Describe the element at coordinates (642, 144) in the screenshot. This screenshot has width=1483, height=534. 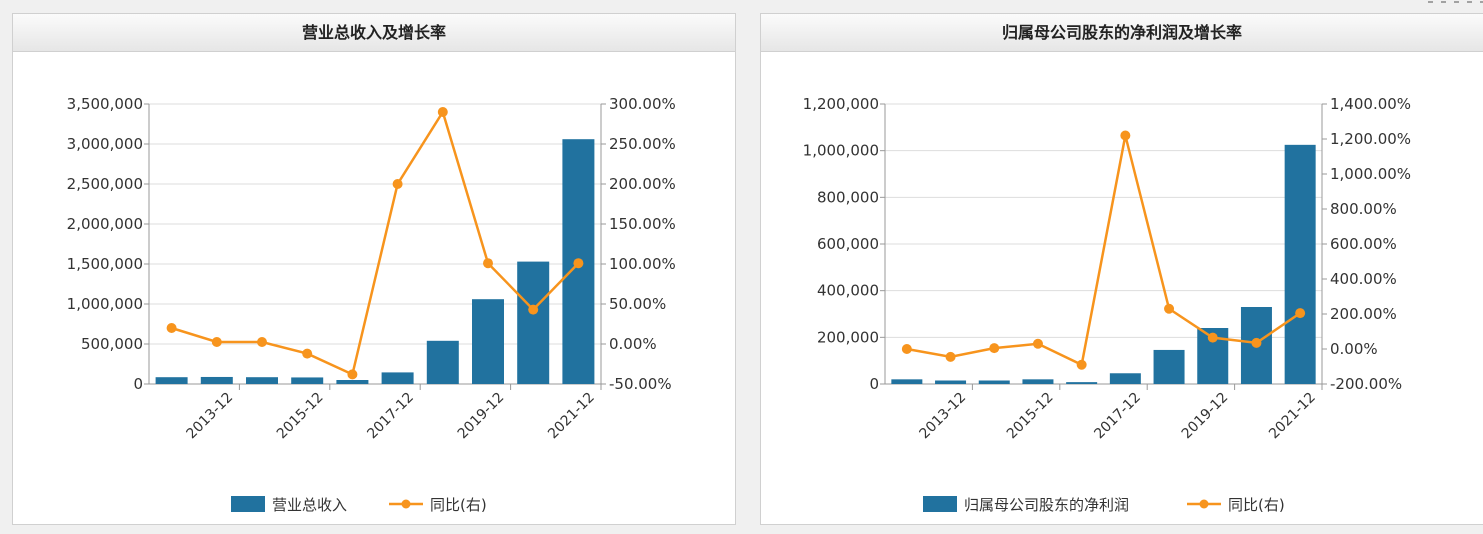
I see `right-axis-tick-label: 250.00%` at that location.